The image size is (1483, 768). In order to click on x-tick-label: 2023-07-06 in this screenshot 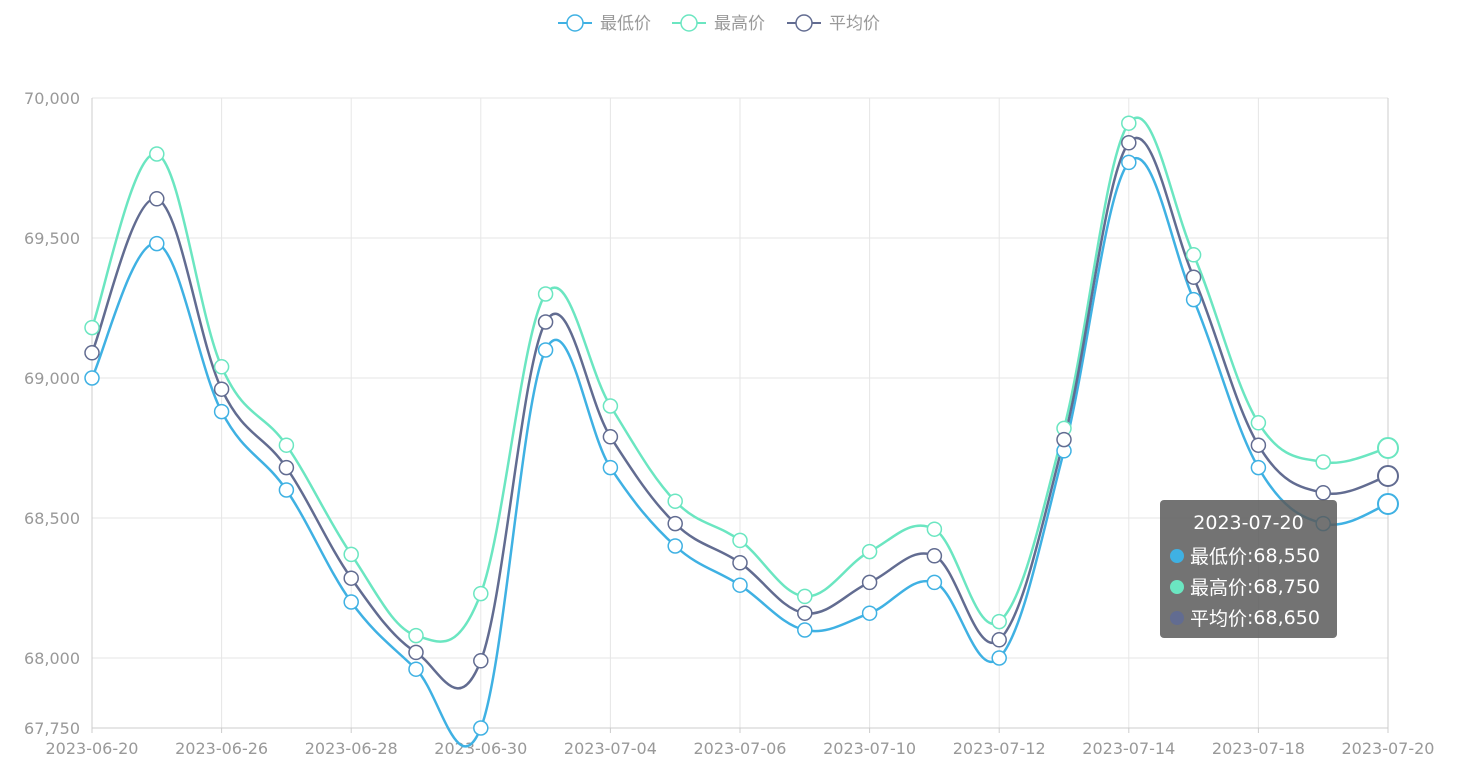, I will do `click(740, 748)`.